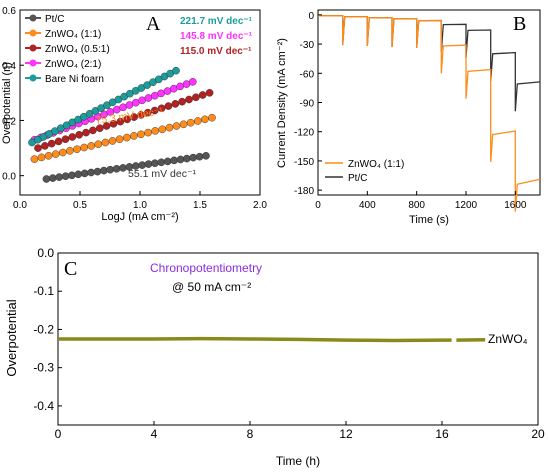  Describe the element at coordinates (74, 79) in the screenshot. I see `legend-label-bare-ni-foam: Bare Ni foarn` at that location.